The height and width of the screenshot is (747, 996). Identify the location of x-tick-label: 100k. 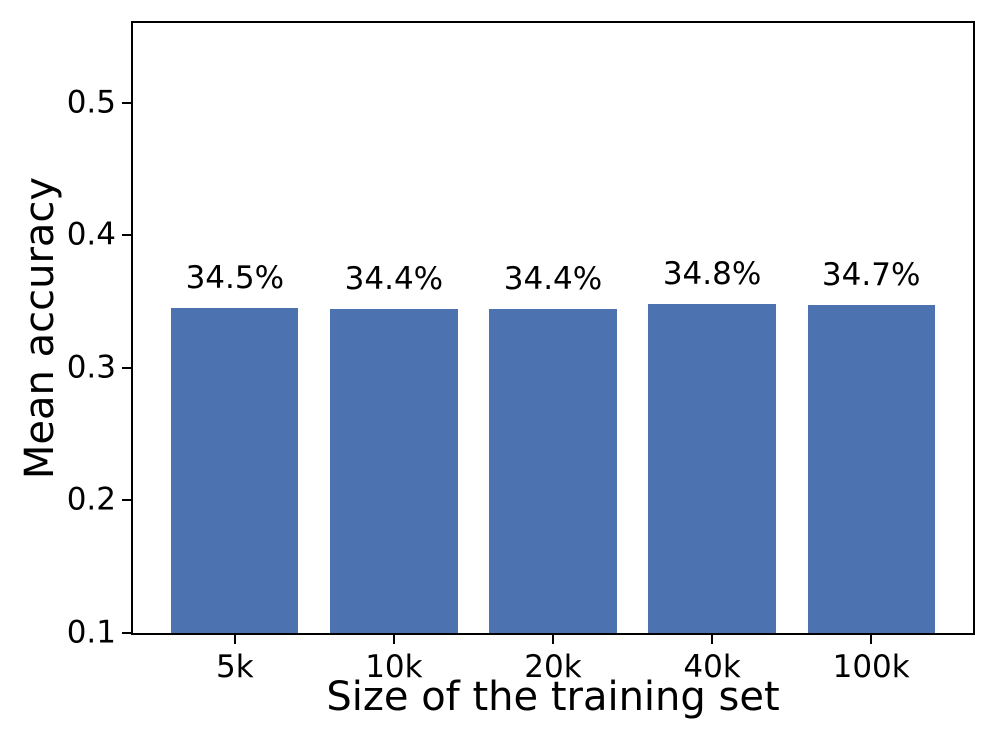
(871, 667).